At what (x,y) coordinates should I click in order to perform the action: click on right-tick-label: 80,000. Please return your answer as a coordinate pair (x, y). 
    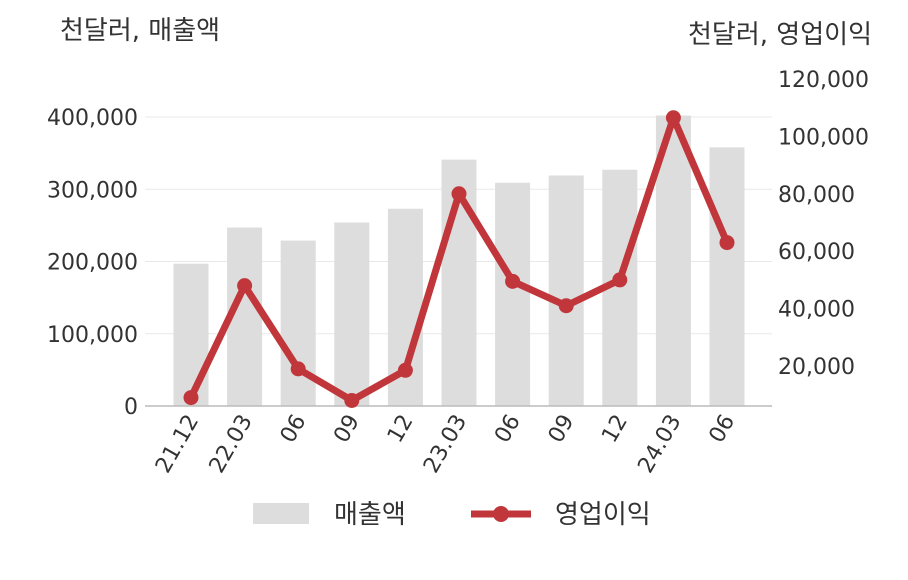
    Looking at the image, I should click on (816, 195).